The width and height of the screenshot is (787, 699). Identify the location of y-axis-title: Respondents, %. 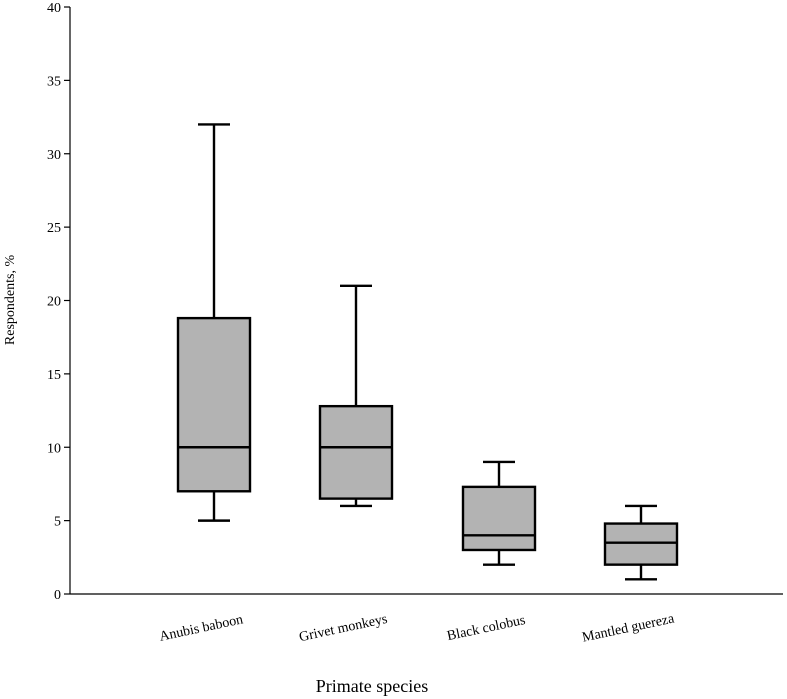
(10, 300).